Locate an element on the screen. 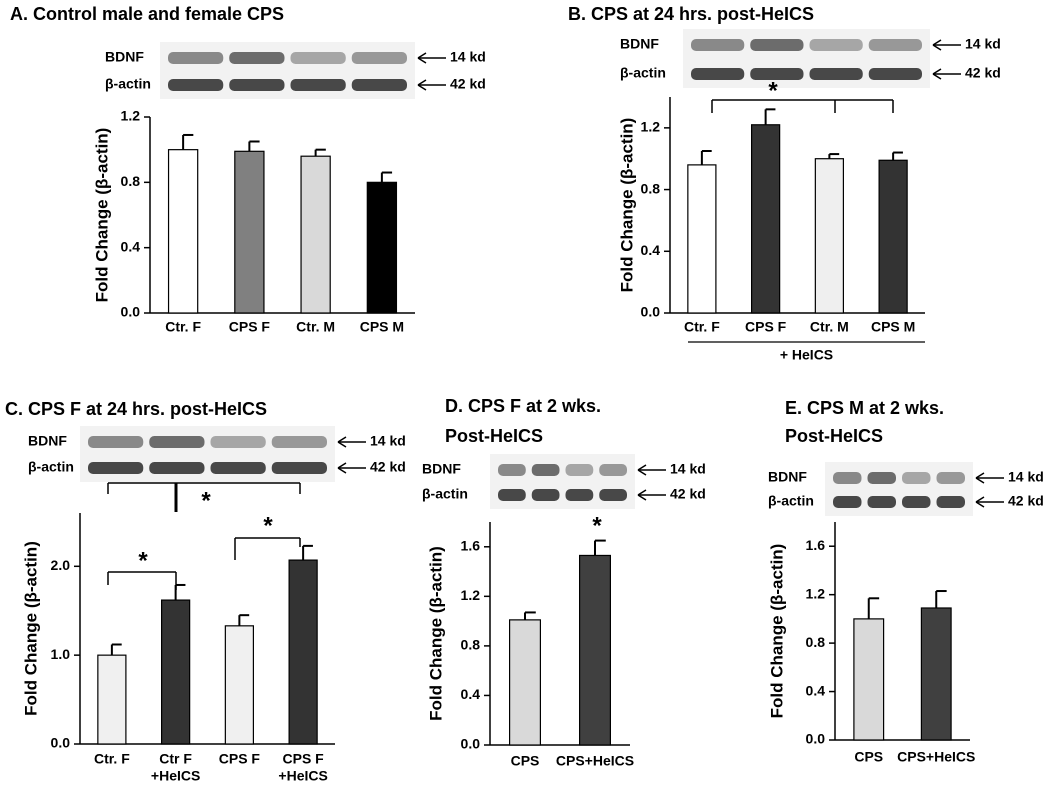 This screenshot has height=788, width=1050. y-axis-label: Fold Change (β-actin) is located at coordinates (101, 215).